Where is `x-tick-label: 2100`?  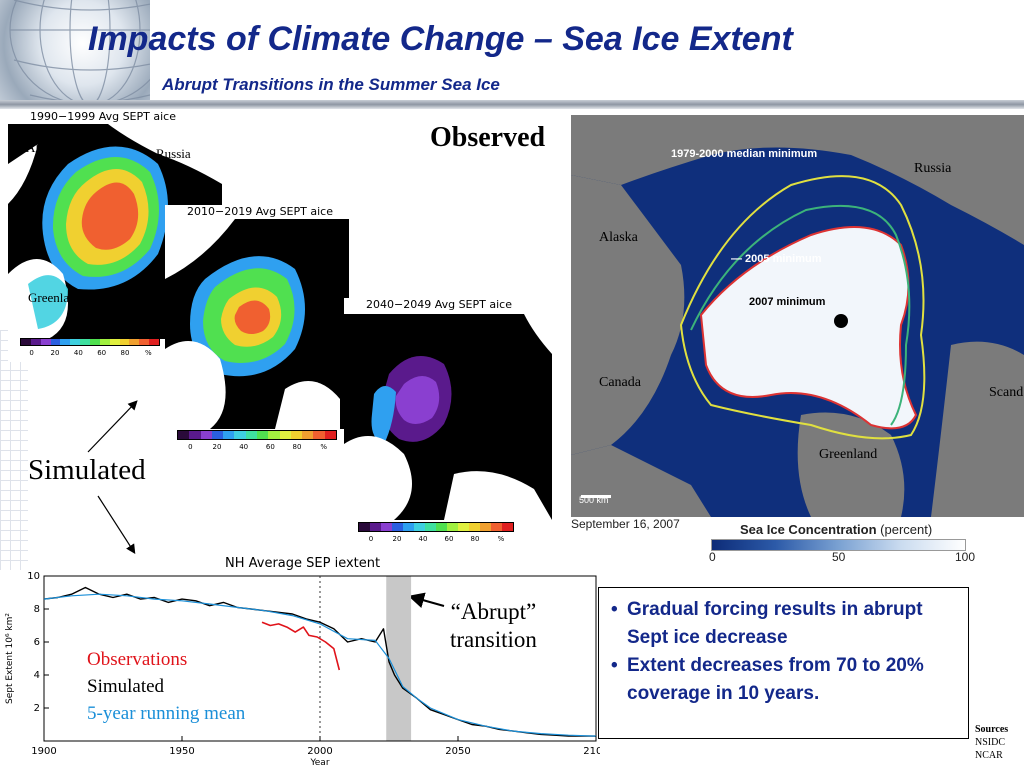
x-tick-label: 2100 is located at coordinates (591, 751).